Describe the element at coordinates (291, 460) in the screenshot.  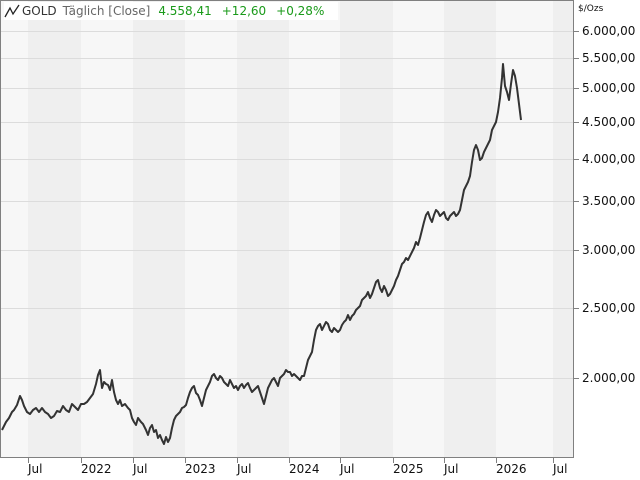
I see `x-axis-ticks` at that location.